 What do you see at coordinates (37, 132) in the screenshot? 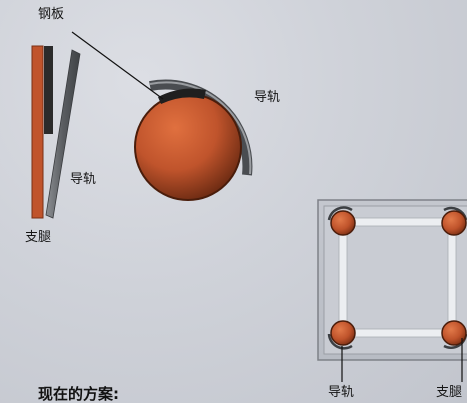
I see `leg-side-bar` at bounding box center [37, 132].